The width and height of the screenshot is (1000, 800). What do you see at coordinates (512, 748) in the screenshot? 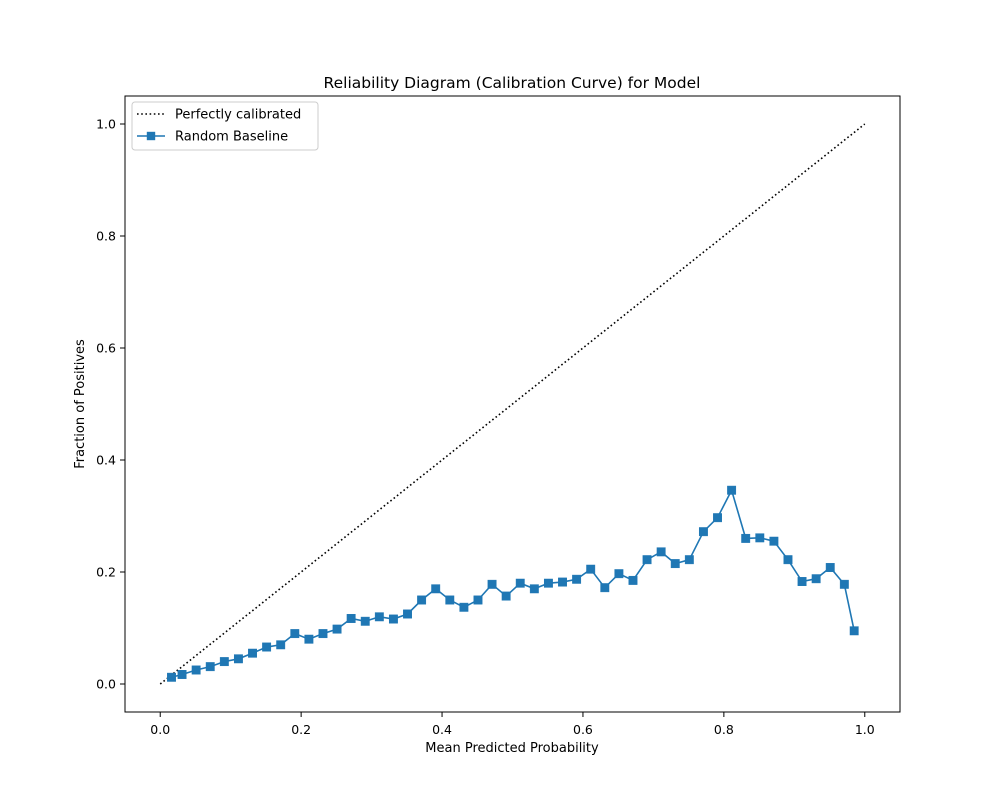
I see `x-axis-label: Mean Predicted Probability` at bounding box center [512, 748].